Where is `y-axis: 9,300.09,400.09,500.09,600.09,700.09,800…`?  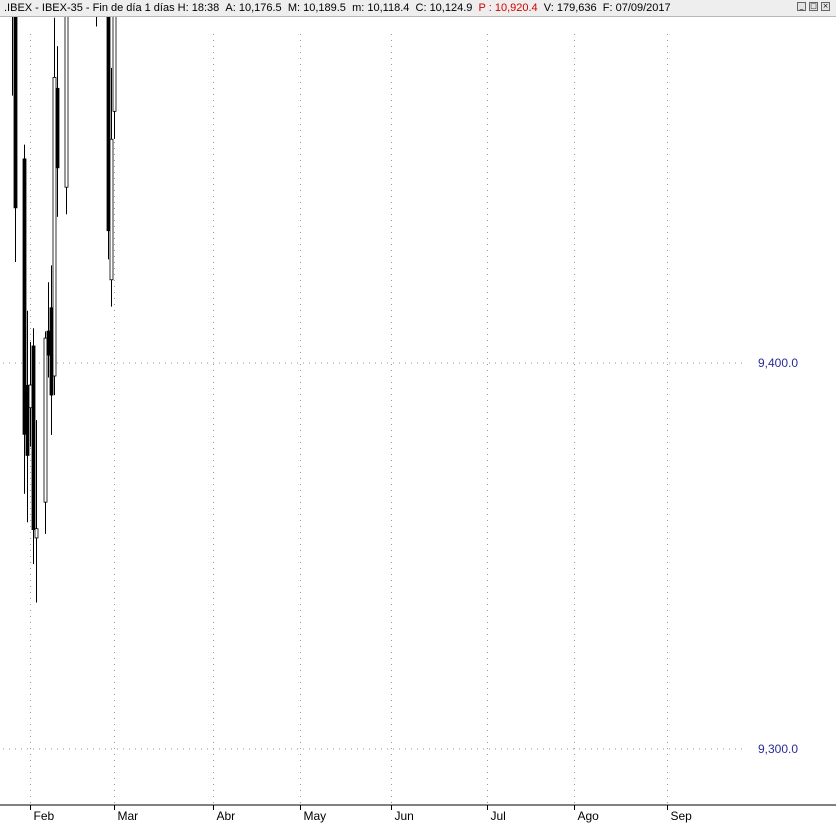
y-axis: 9,300.09,400.09,500.09,600.09,700.09,800… is located at coordinates (778, 556).